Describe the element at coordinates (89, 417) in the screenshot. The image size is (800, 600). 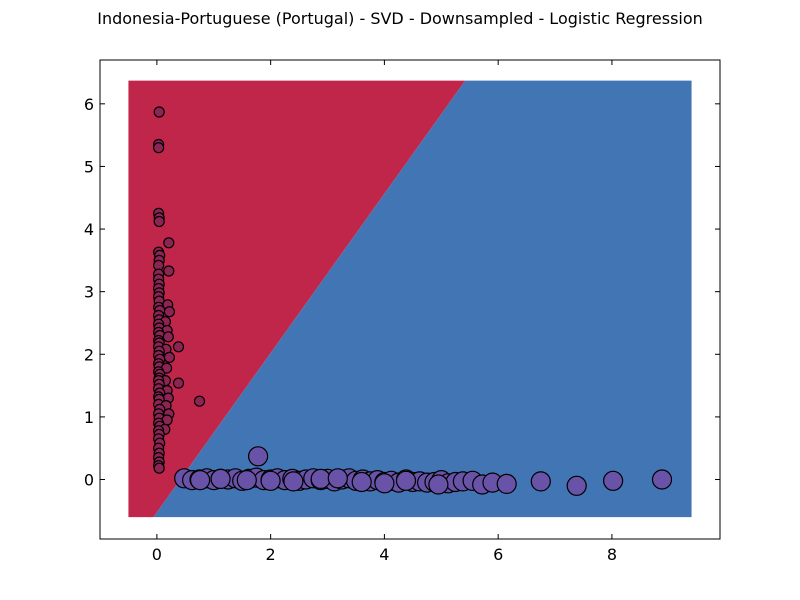
I see `y-tick-label: 1` at that location.